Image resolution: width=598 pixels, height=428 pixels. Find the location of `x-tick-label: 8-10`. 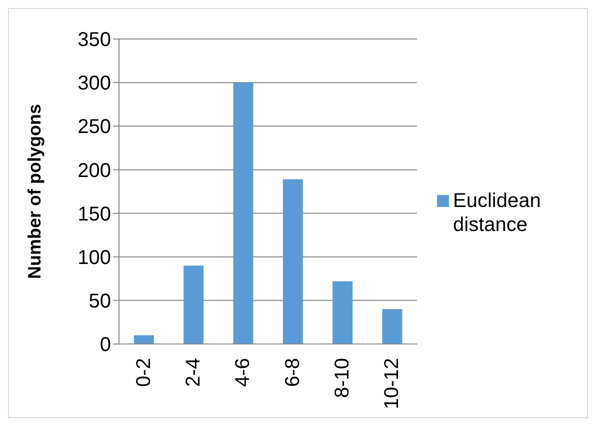

x-tick-label: 8-10 is located at coordinates (343, 378).